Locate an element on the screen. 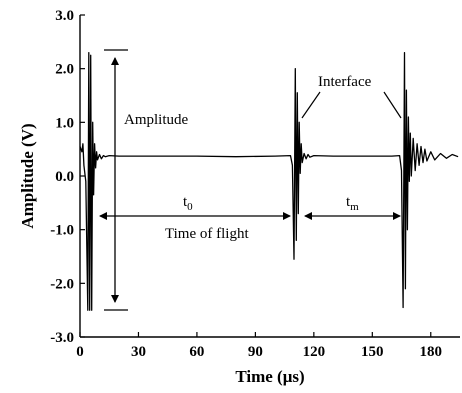  time-of-flight-label: Time of flight is located at coordinates (207, 234).